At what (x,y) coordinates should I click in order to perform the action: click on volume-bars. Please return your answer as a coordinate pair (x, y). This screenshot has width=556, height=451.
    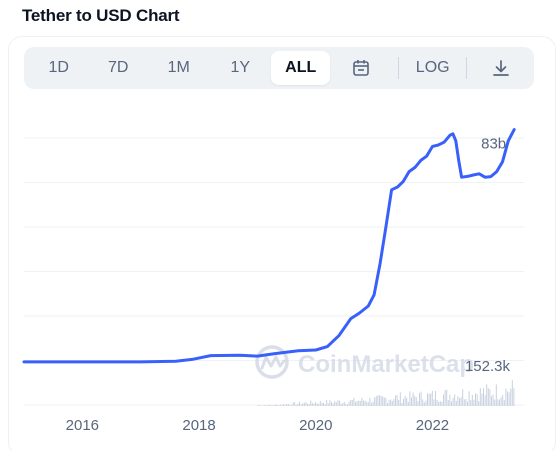
    Looking at the image, I should click on (386, 393).